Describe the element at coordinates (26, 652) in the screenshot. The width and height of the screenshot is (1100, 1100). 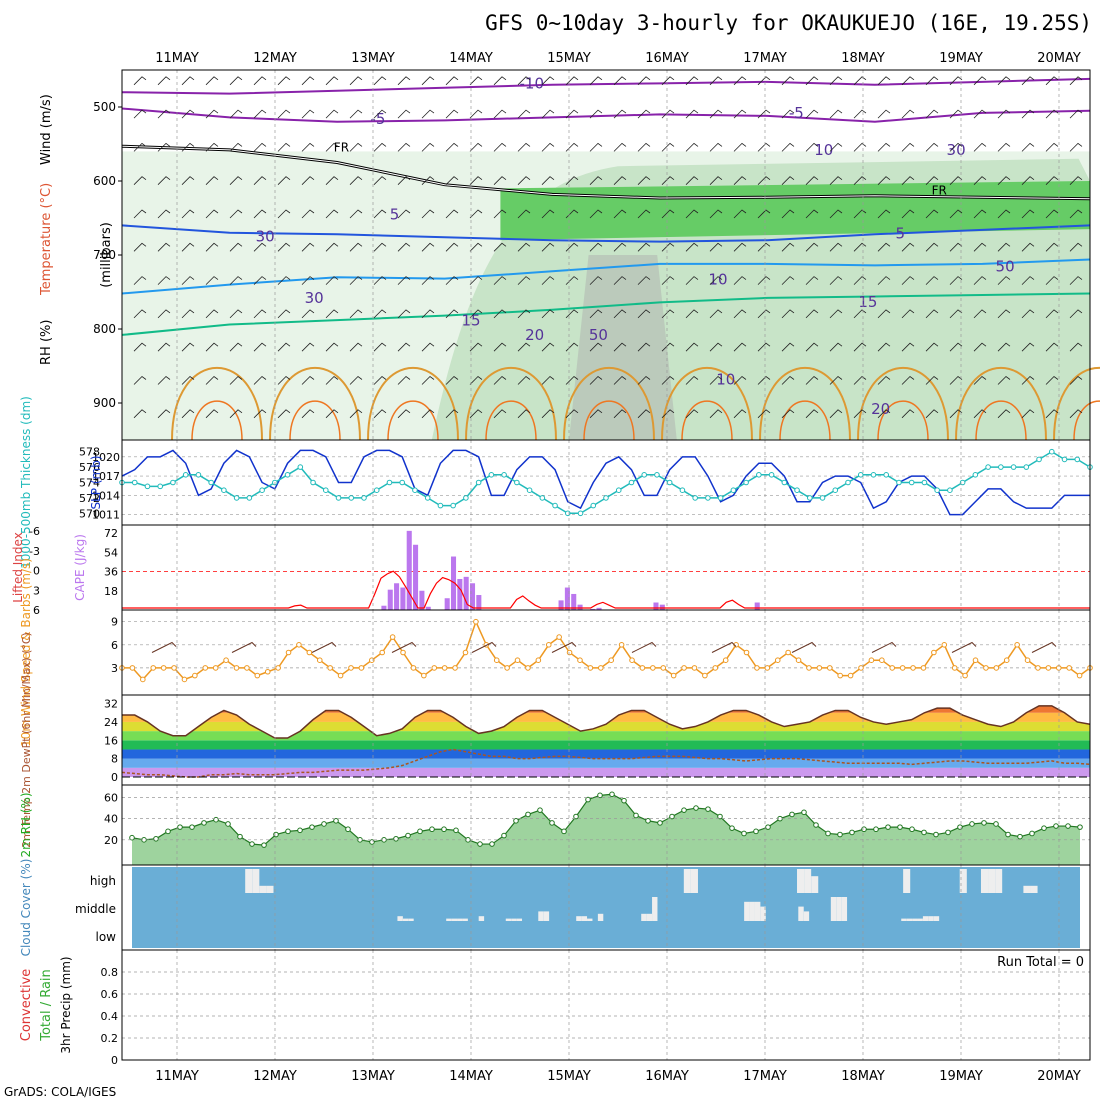
I see `wind-ylabel: 10m Wind Speed & Barbs (m/s)` at that location.